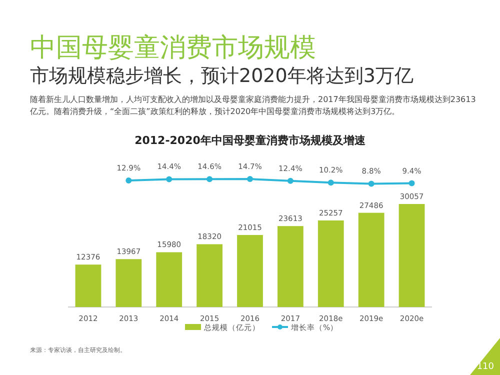 Image resolution: width=500 pixels, height=375 pixels. What do you see at coordinates (222, 76) in the screenshot?
I see `chart-subtitle: 市场规模稳步增长，预计2020年将达到3万亿` at bounding box center [222, 76].